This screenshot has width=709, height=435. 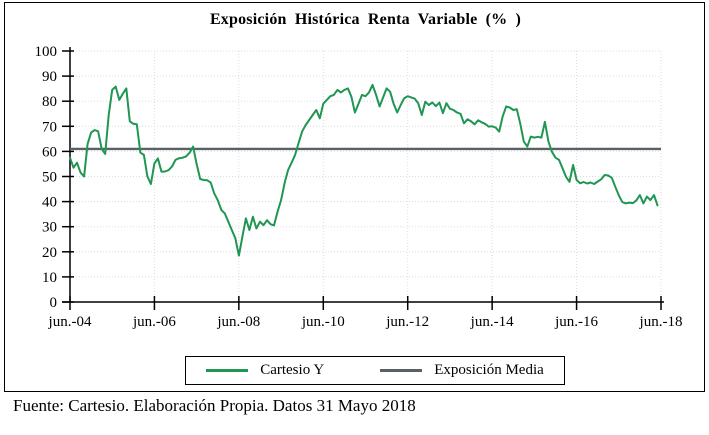 What do you see at coordinates (49, 253) in the screenshot?
I see `svg-text: 20` at bounding box center [49, 253].